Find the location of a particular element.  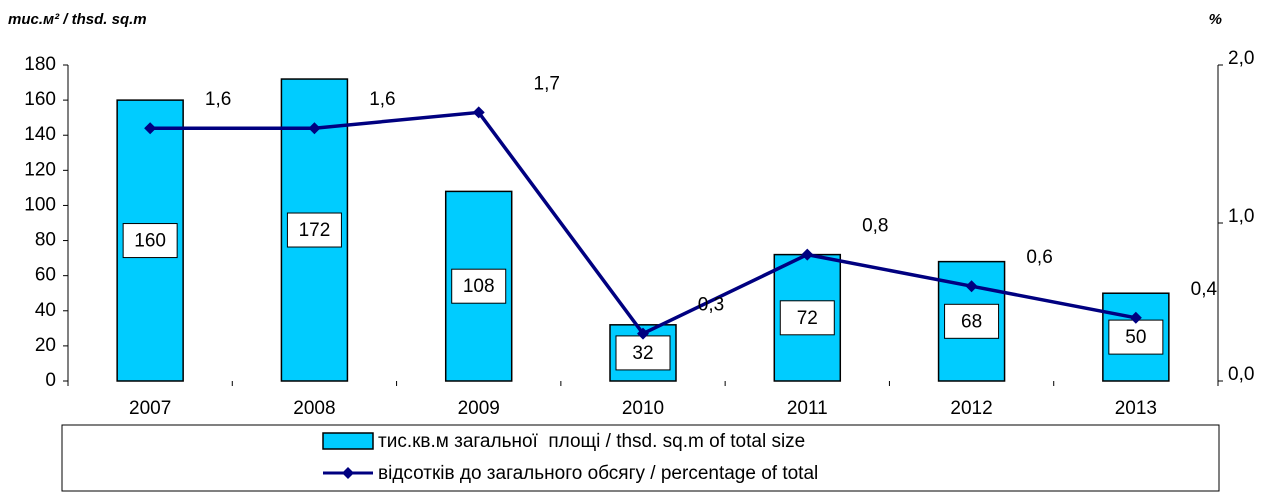

y2-axis-label: % is located at coordinates (1215, 19).